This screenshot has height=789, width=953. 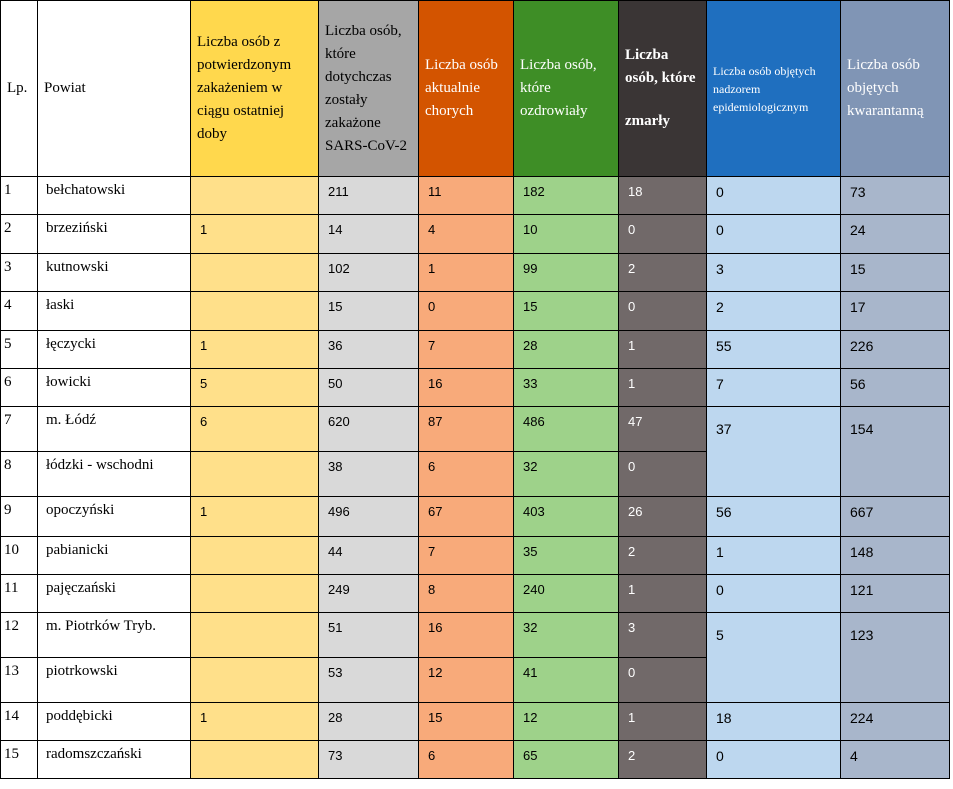 I want to click on cell-recovered: 15, so click(x=566, y=311).